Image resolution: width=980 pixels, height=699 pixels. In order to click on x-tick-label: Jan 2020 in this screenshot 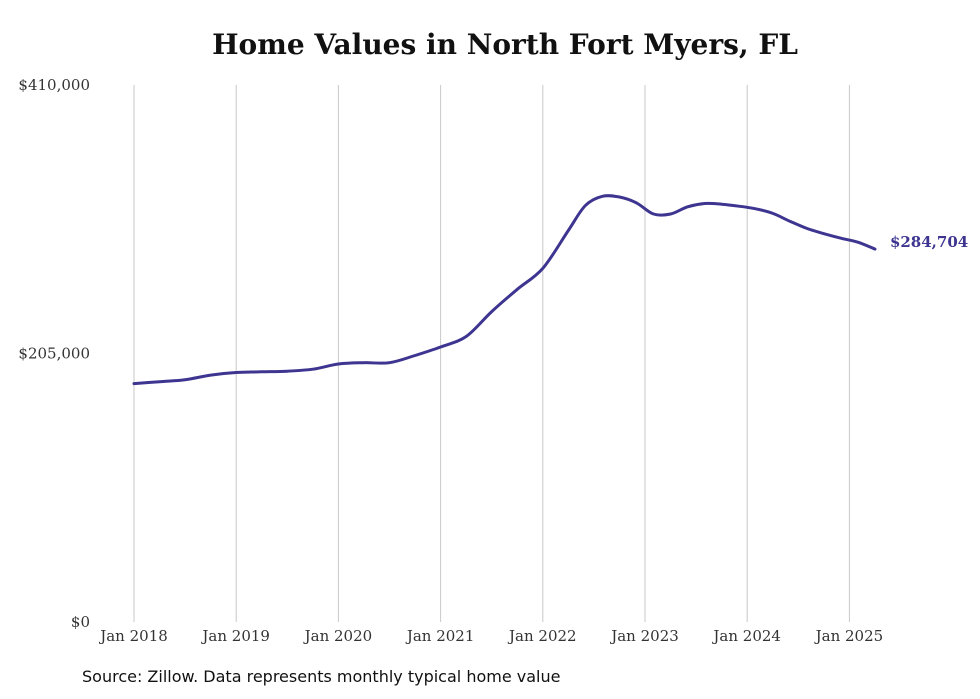, I will do `click(338, 636)`.